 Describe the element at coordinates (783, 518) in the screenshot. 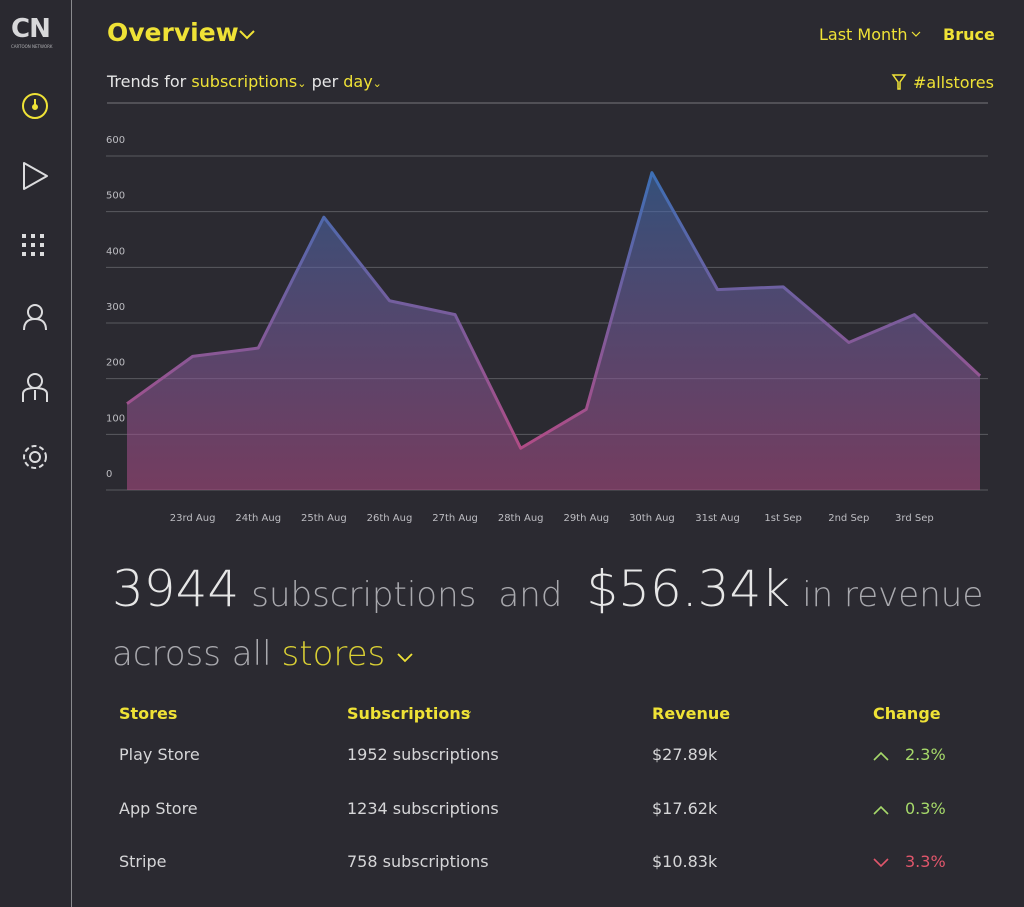

I see `x-tick-label: 1st Sep` at that location.